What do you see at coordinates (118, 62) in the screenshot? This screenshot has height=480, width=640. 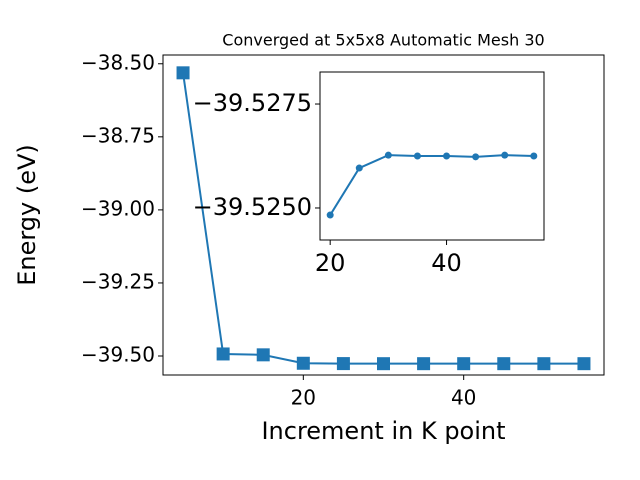 I see `y-tick-label: −38.50` at bounding box center [118, 62].